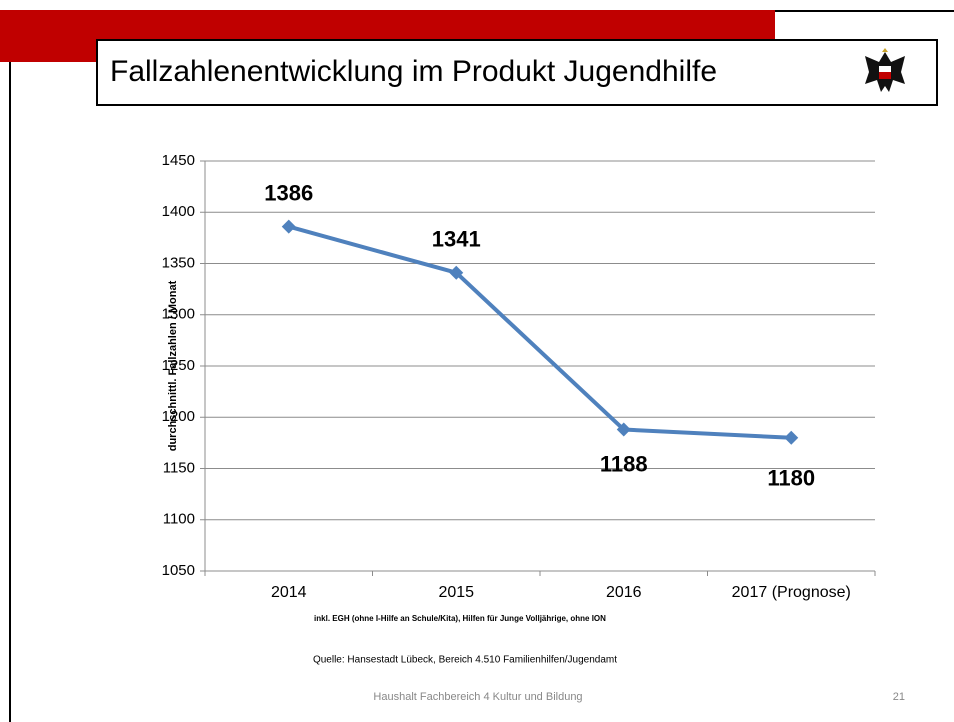  I want to click on data-label: 1180, so click(791, 478).